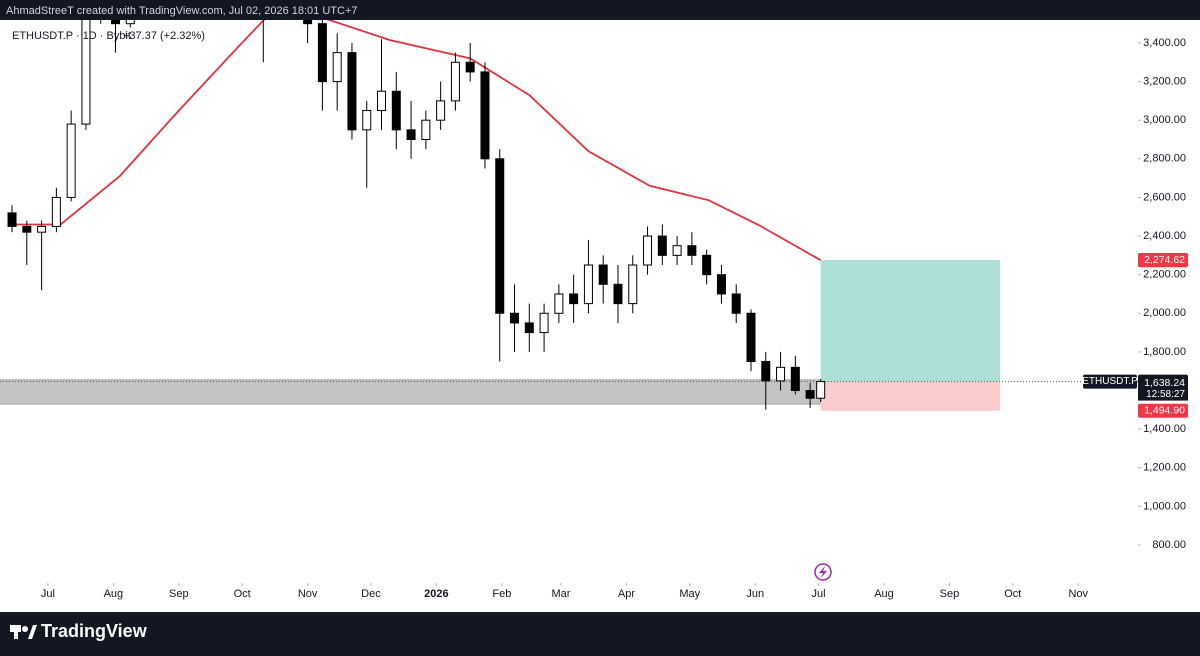 This screenshot has height=656, width=1200. Describe the element at coordinates (501, 594) in the screenshot. I see `x-tick-label: Feb` at that location.